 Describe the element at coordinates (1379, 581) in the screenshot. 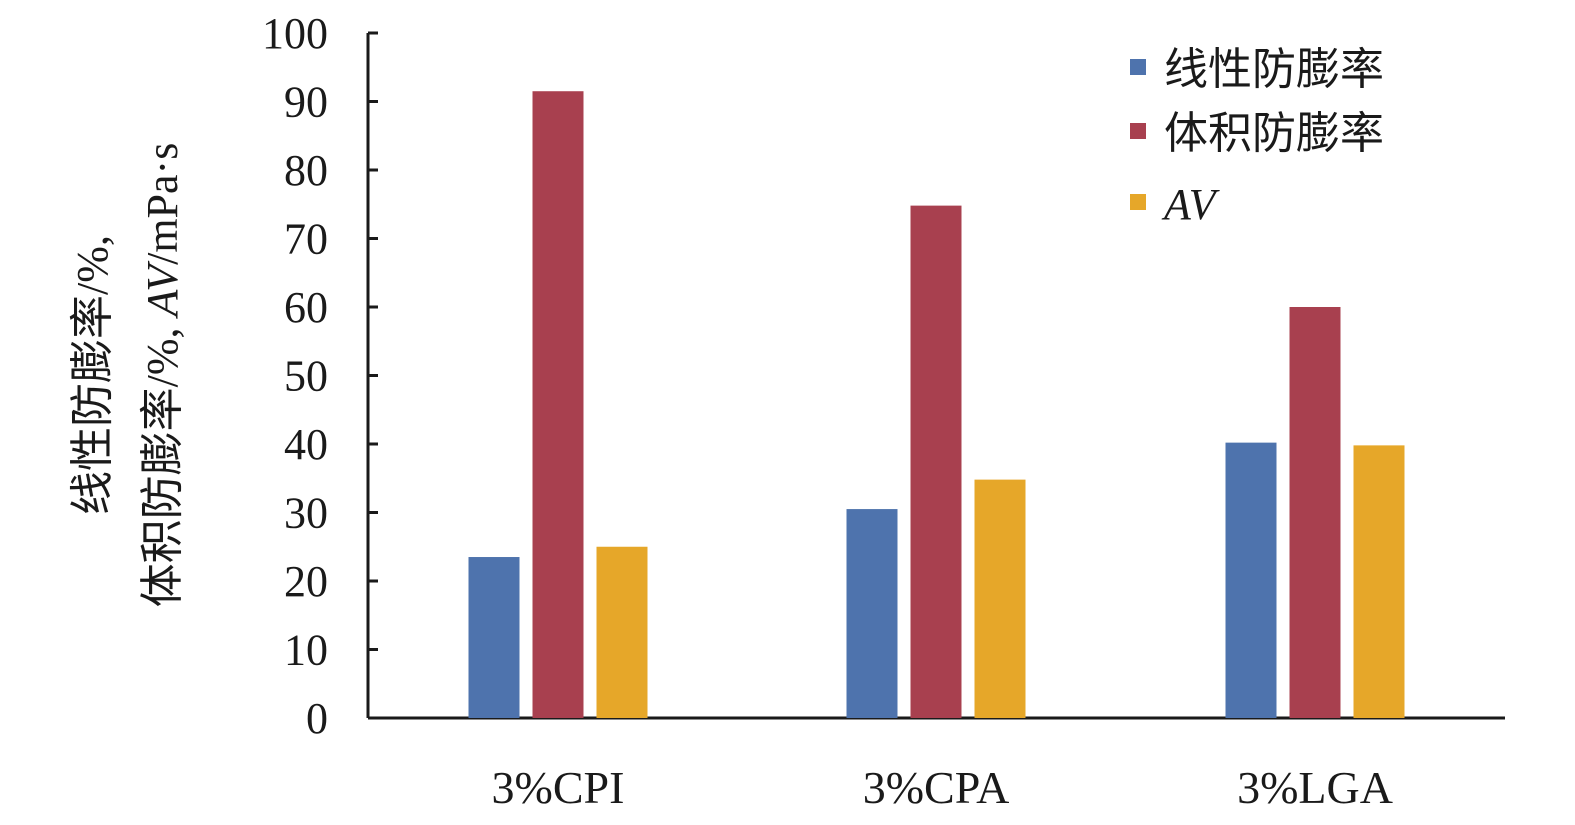

I see `bar-3-3%LGA` at that location.